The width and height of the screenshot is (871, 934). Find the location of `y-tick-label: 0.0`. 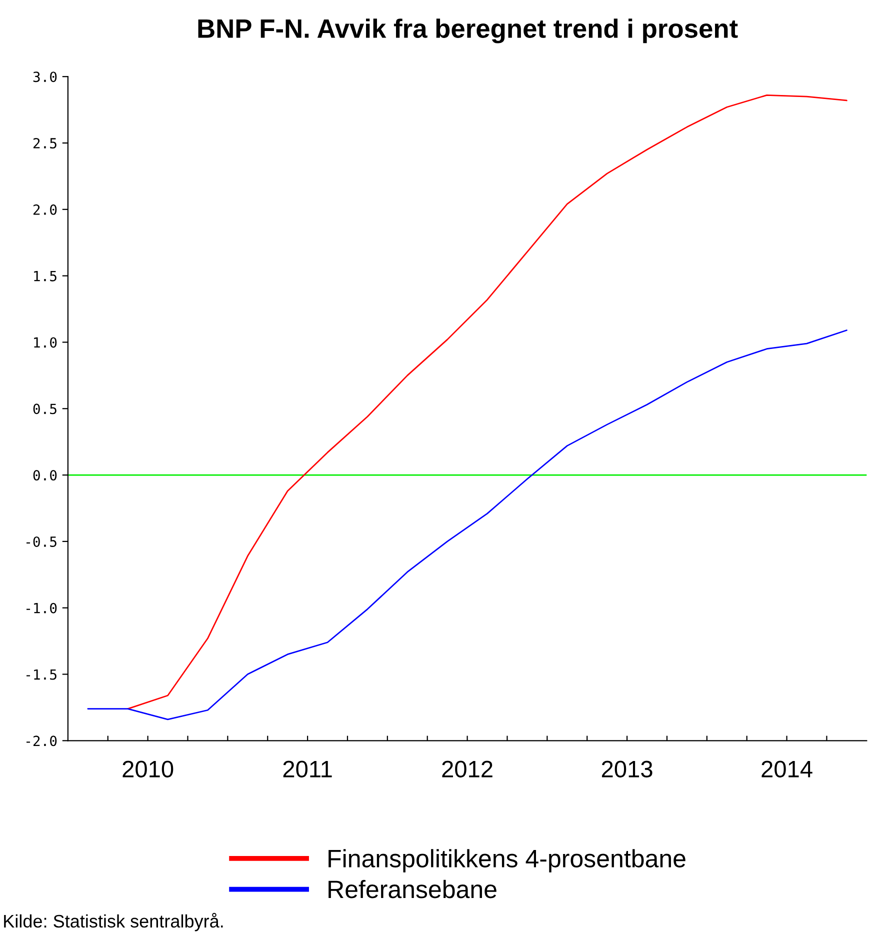

y-tick-label: 0.0 is located at coordinates (45, 475).